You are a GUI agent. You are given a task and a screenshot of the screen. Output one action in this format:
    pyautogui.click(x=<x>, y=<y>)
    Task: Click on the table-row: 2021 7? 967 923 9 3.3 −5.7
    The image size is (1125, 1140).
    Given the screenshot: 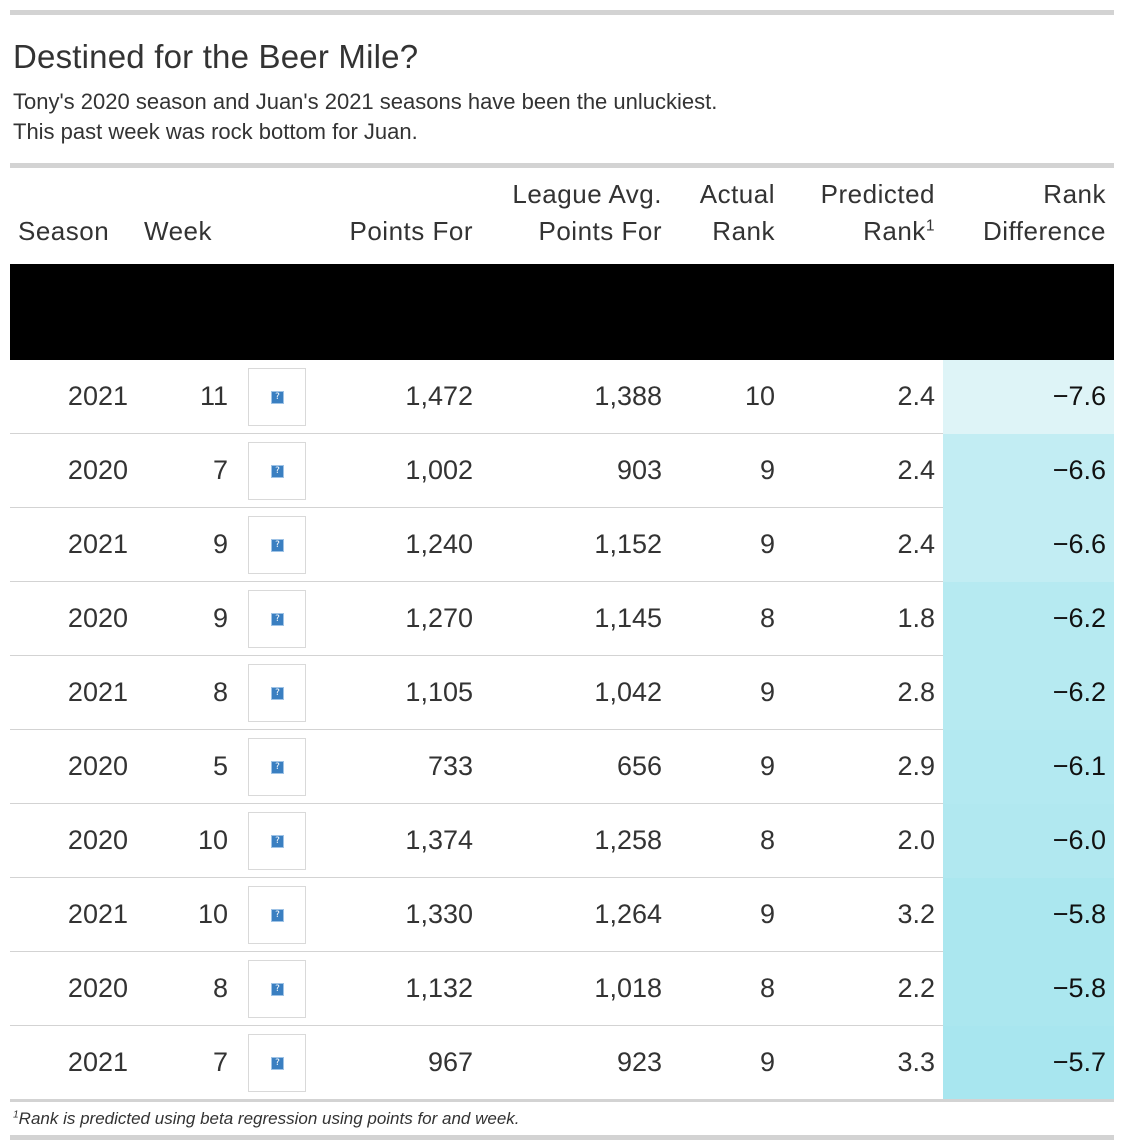 What is the action you would take?
    pyautogui.click(x=562, y=1062)
    